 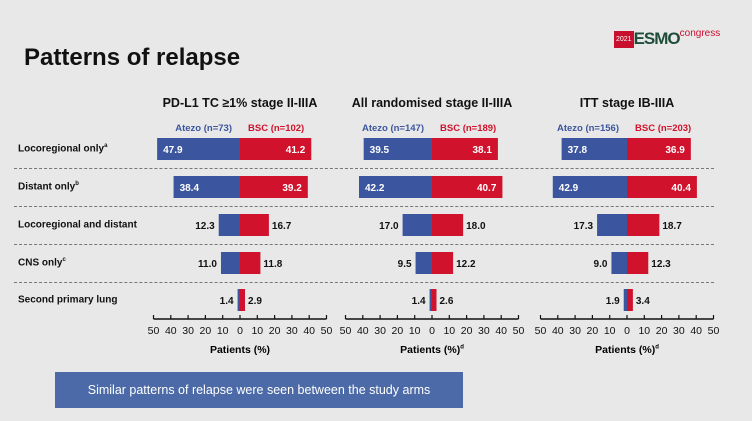 What do you see at coordinates (624, 39) in the screenshot?
I see `logo-year: 2021` at bounding box center [624, 39].